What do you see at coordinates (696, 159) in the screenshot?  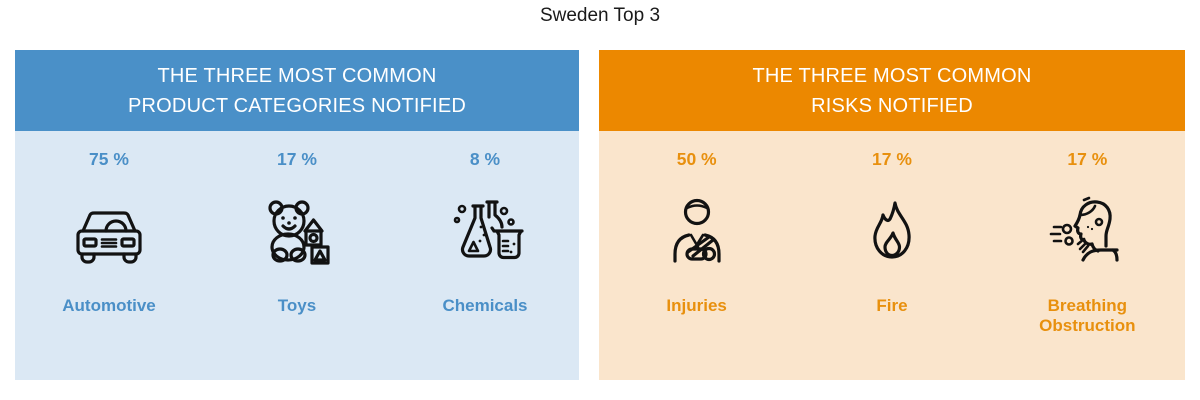 I see `stat-percent: 50 %` at bounding box center [696, 159].